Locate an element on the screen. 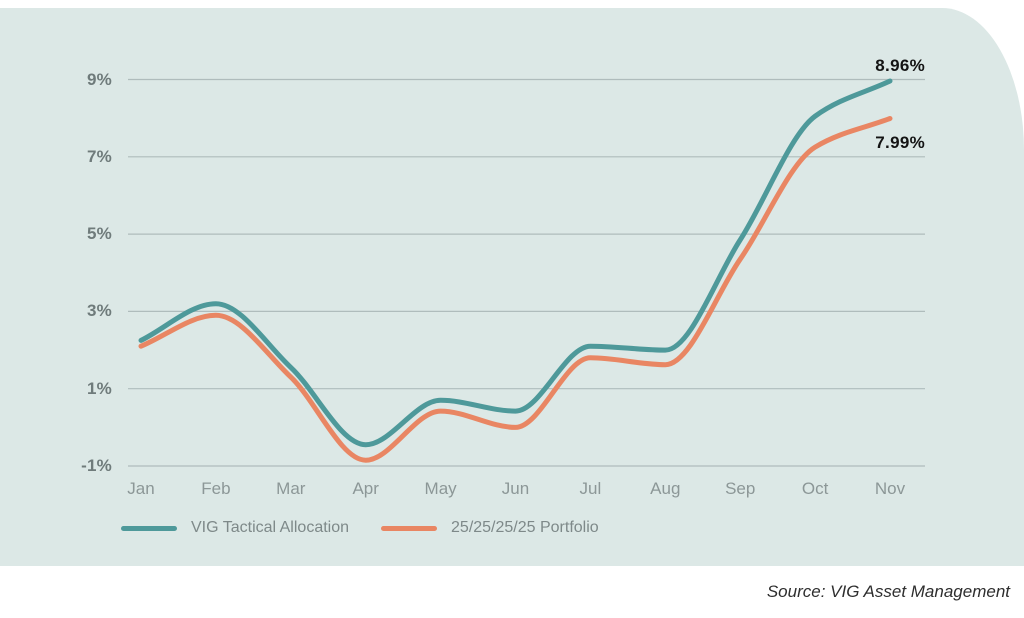 The height and width of the screenshot is (618, 1024). legend-swatch-25-25-25-25-portfolio is located at coordinates (409, 528).